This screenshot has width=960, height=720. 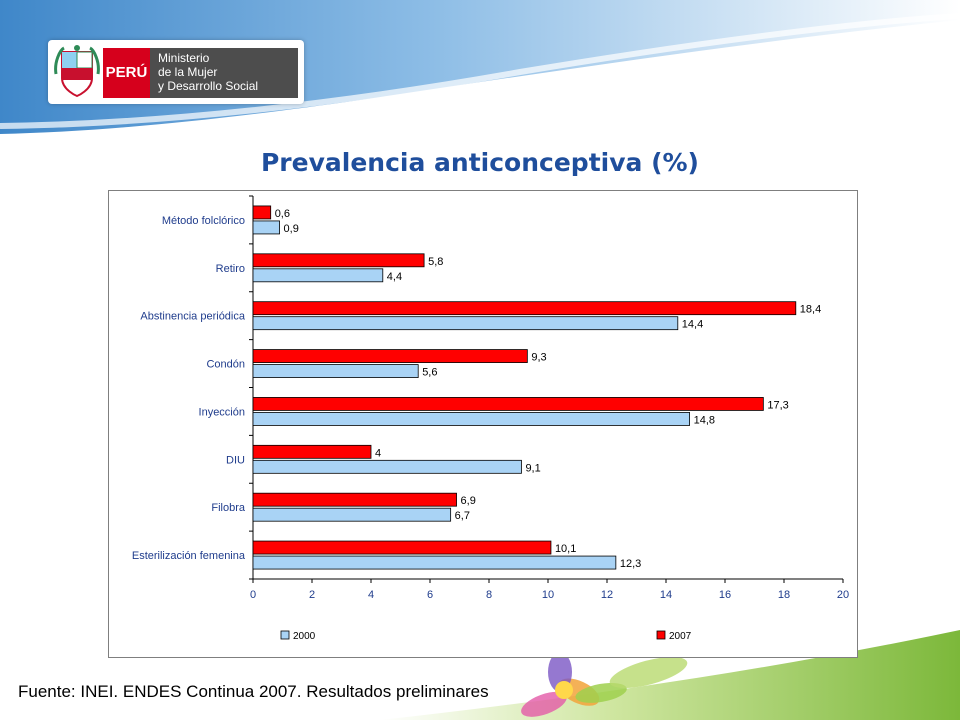 I want to click on slide-title: Prevalencia anticonceptiva (%), so click(x=479, y=162).